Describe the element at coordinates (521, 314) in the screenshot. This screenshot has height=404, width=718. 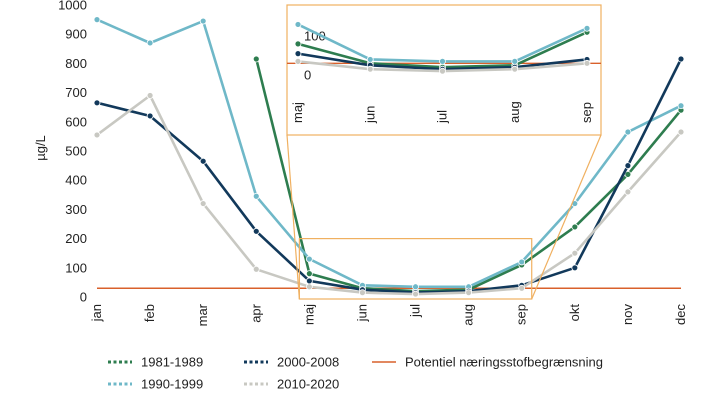
I see `x-tick-label: sep` at that location.